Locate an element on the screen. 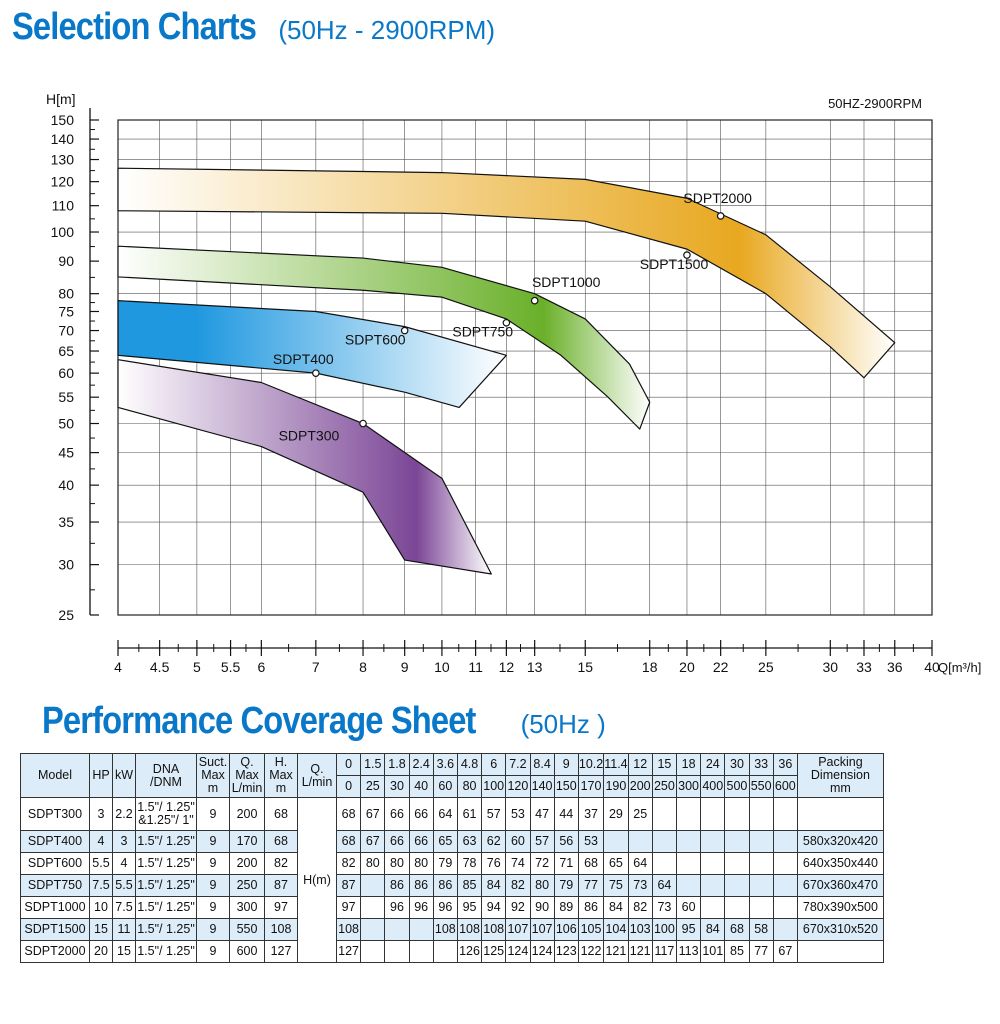 The image size is (1000, 1024). cell-head-value: 103 is located at coordinates (640, 929).